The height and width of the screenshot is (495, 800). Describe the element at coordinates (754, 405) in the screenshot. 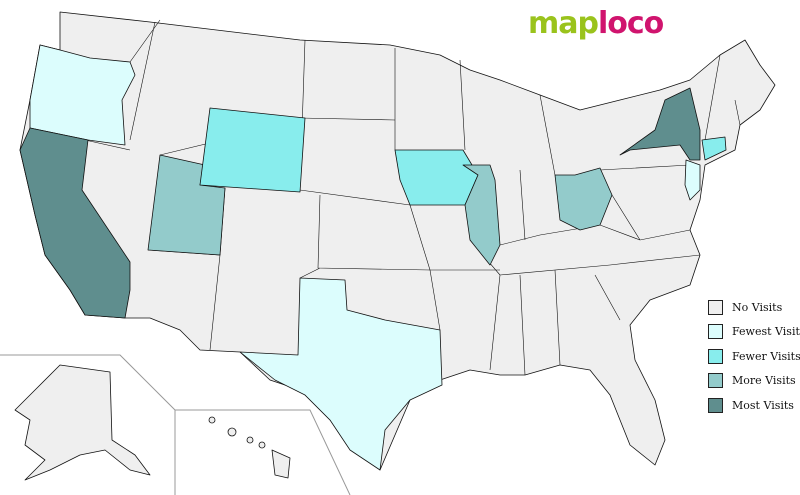

I see `legend-item-most-visits: Most Visits` at that location.